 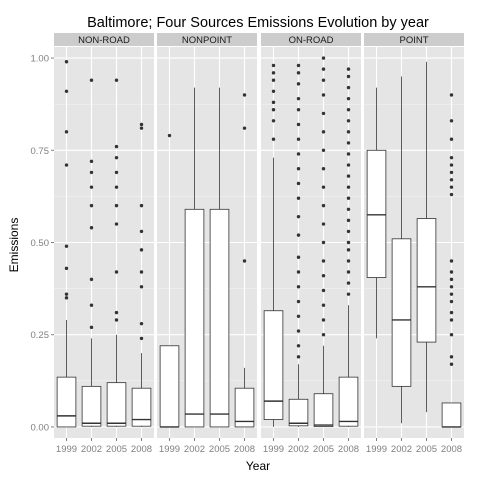 What do you see at coordinates (413, 40) in the screenshot?
I see `facet-strip-label: POINT` at bounding box center [413, 40].